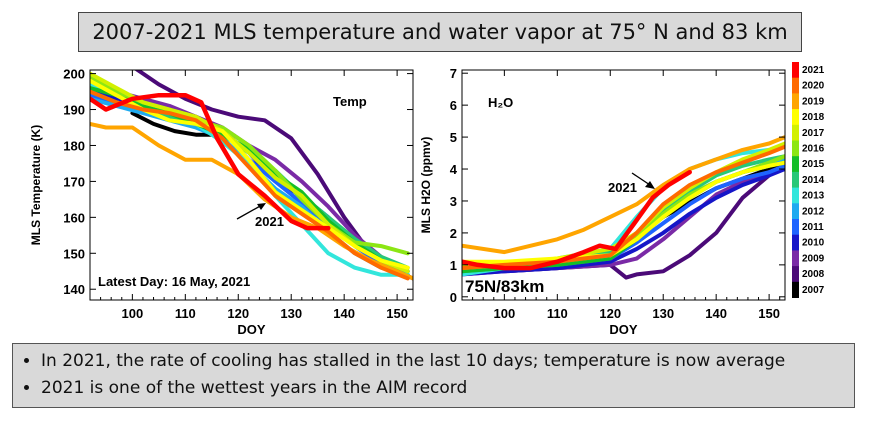  I want to click on temp-ytick-label: 170, so click(74, 181).